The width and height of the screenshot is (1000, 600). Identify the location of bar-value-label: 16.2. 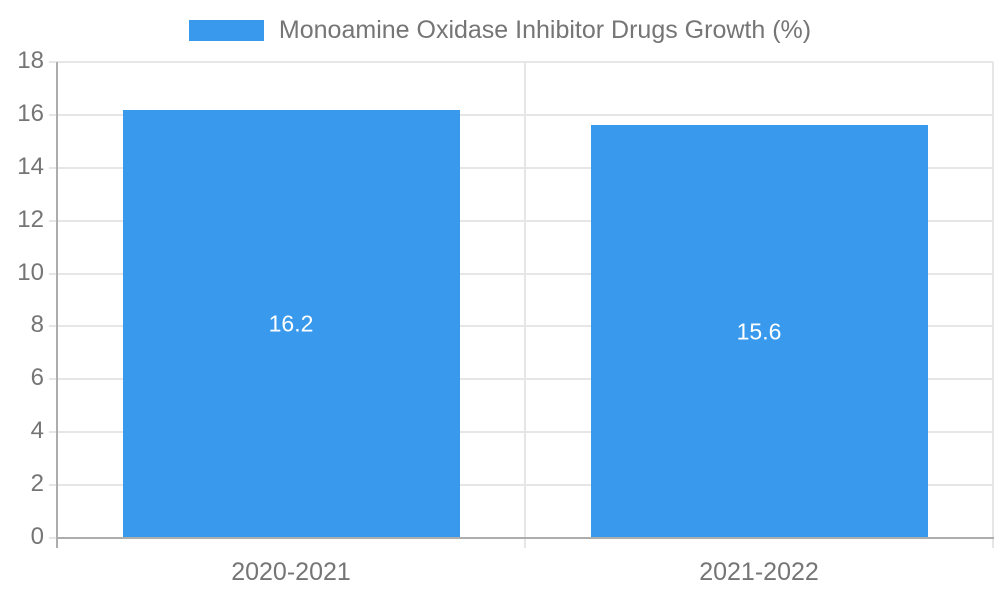
(291, 323).